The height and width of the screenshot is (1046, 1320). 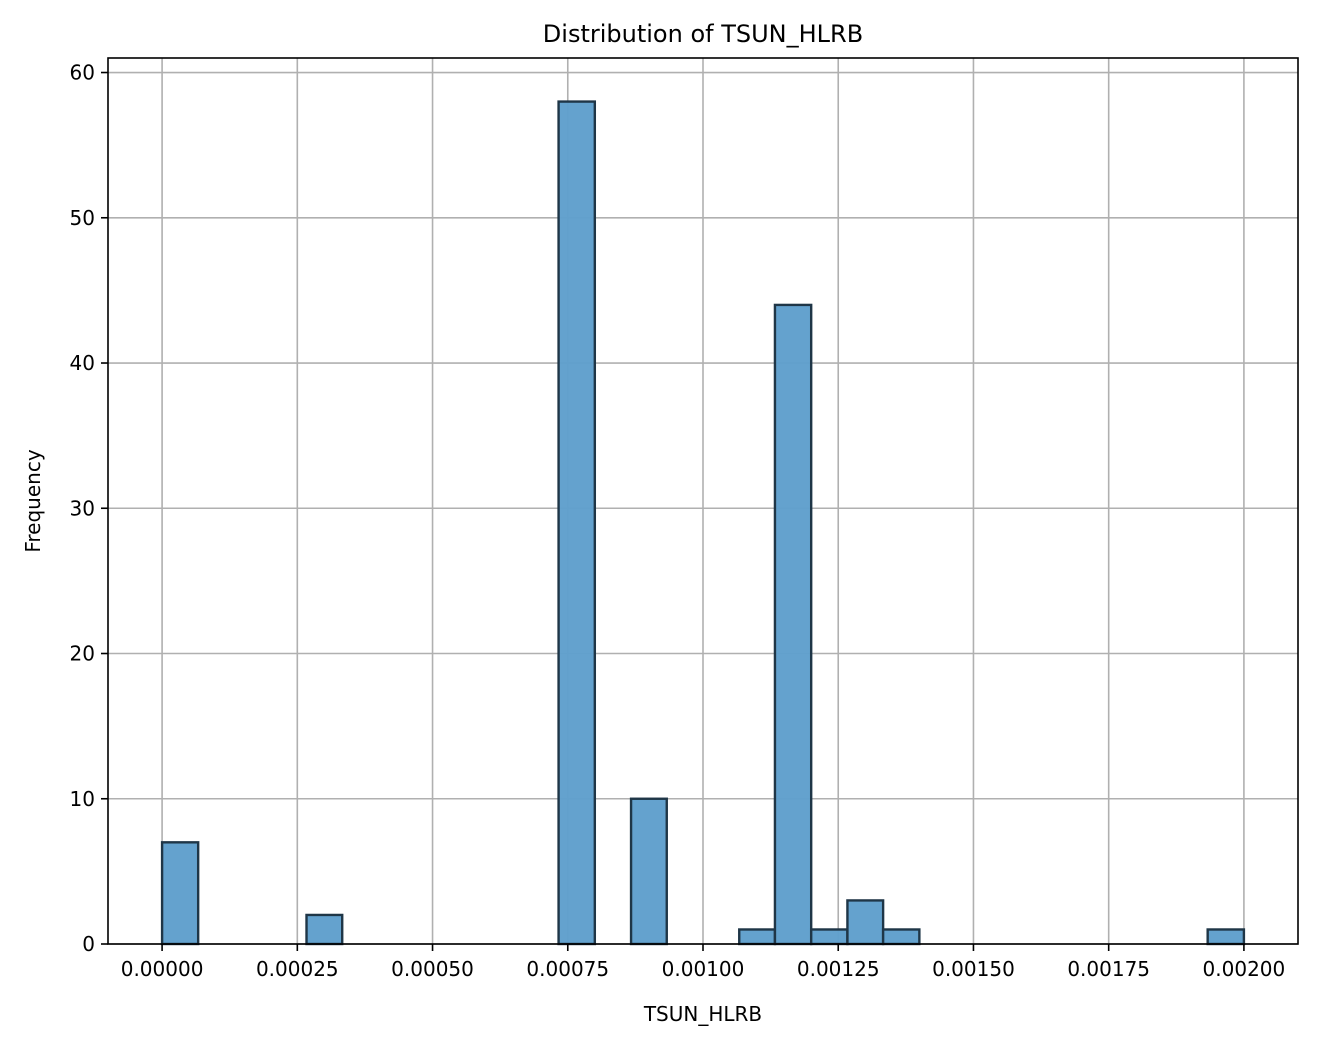 I want to click on y-tick-label: 20, so click(x=82, y=654).